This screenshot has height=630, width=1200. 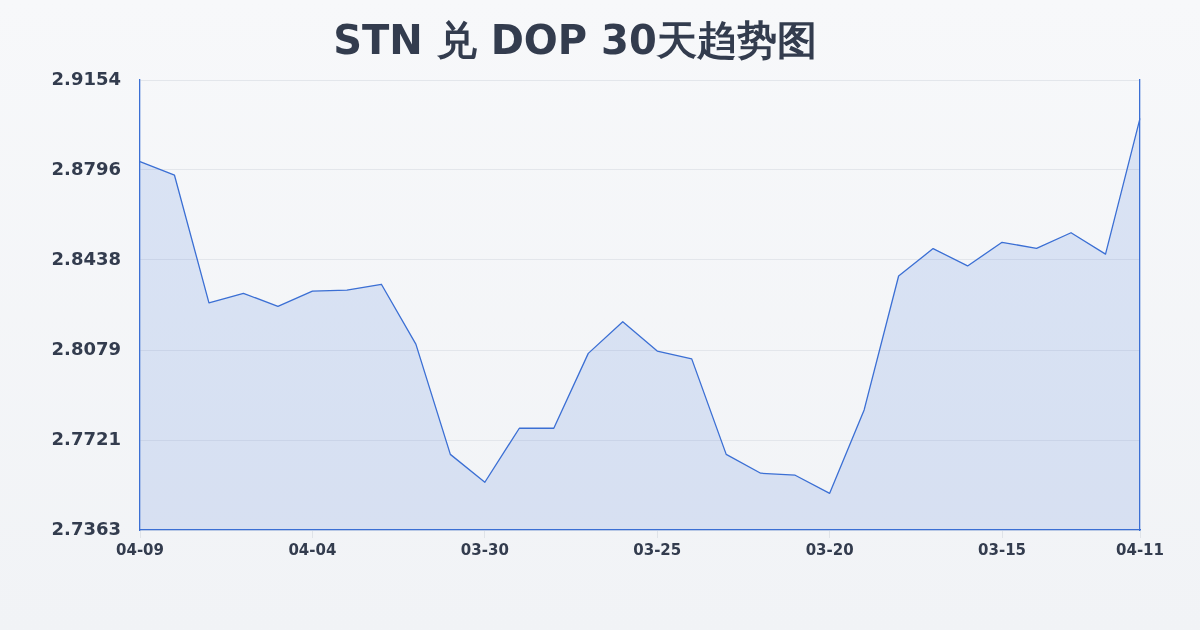 What do you see at coordinates (575, 40) in the screenshot?
I see `chart-title: STN 兑 DOP 30天趋势图` at bounding box center [575, 40].